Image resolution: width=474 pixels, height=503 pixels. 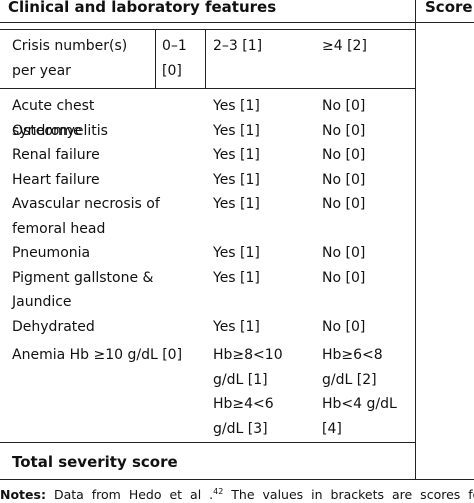 I want to click on anemia-level: Hb≥4<6 g/dL [3], so click(x=243, y=416).